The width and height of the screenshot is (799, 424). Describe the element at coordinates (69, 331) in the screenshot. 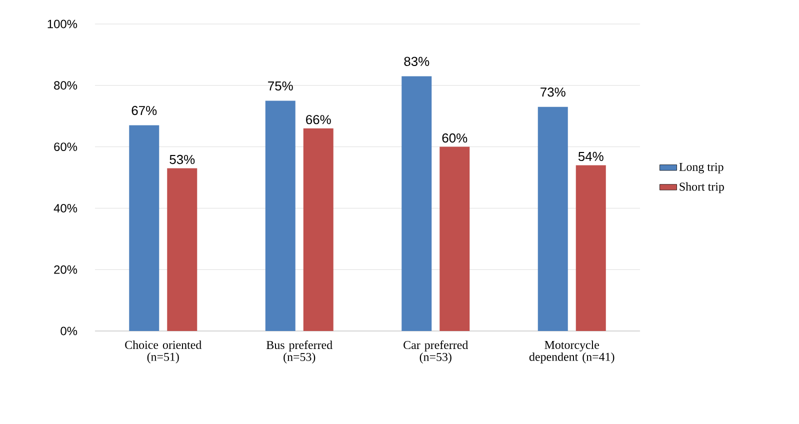

I see `y-tick-label: 0%` at that location.